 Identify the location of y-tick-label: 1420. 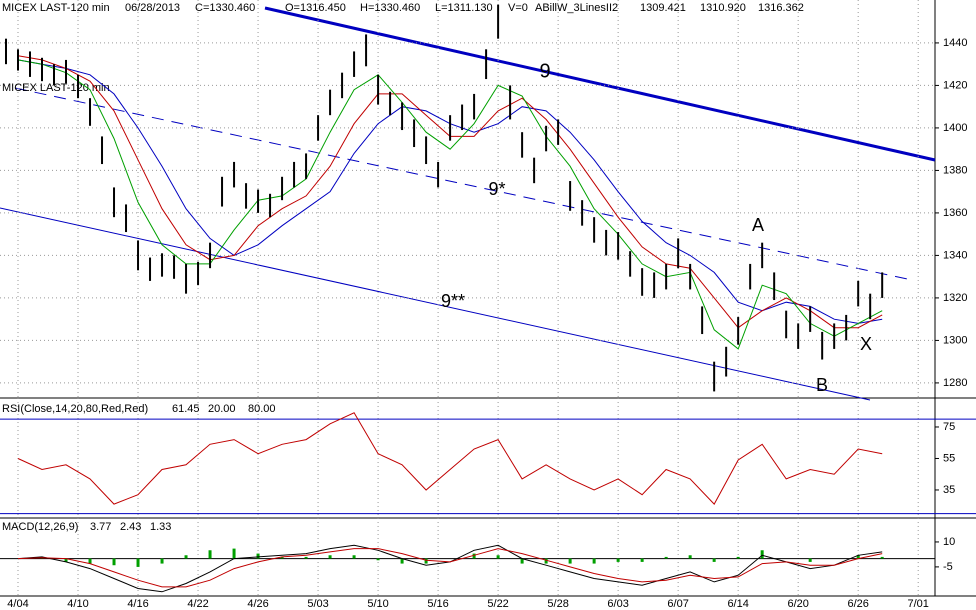
(955, 85).